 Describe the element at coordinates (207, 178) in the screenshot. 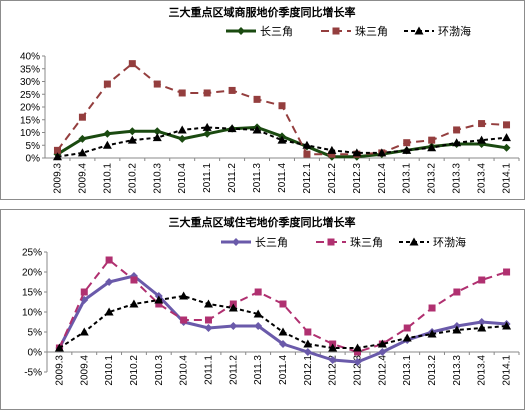

I see `x-tick-label: 2011.1` at that location.